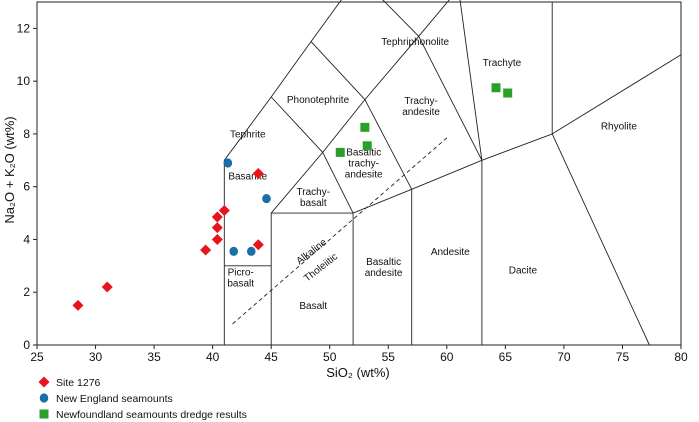  What do you see at coordinates (619, 127) in the screenshot?
I see `field-label: Rhyolite` at bounding box center [619, 127].